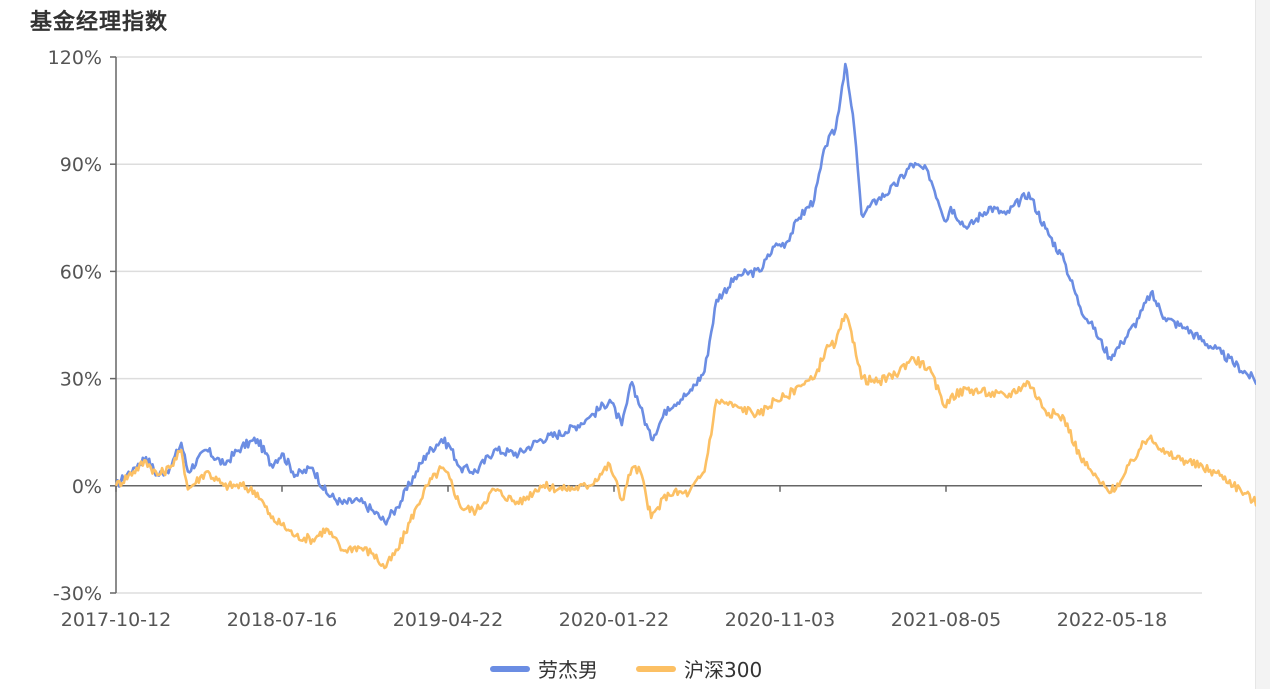 The height and width of the screenshot is (689, 1270). What do you see at coordinates (116, 620) in the screenshot?
I see `x-tick-label: 2017-10-12` at bounding box center [116, 620].